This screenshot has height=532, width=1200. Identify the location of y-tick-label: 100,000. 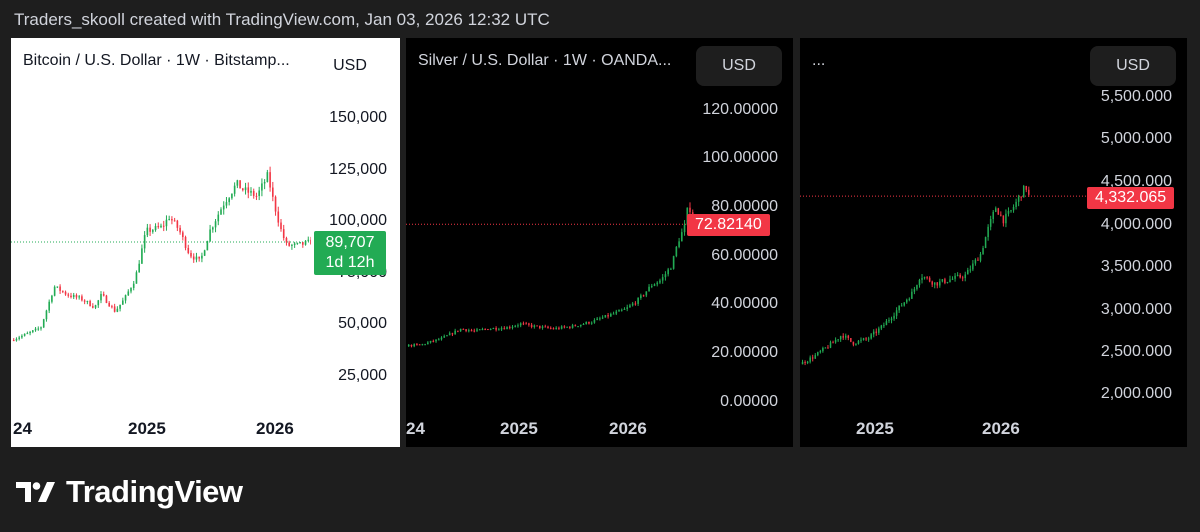
(358, 220).